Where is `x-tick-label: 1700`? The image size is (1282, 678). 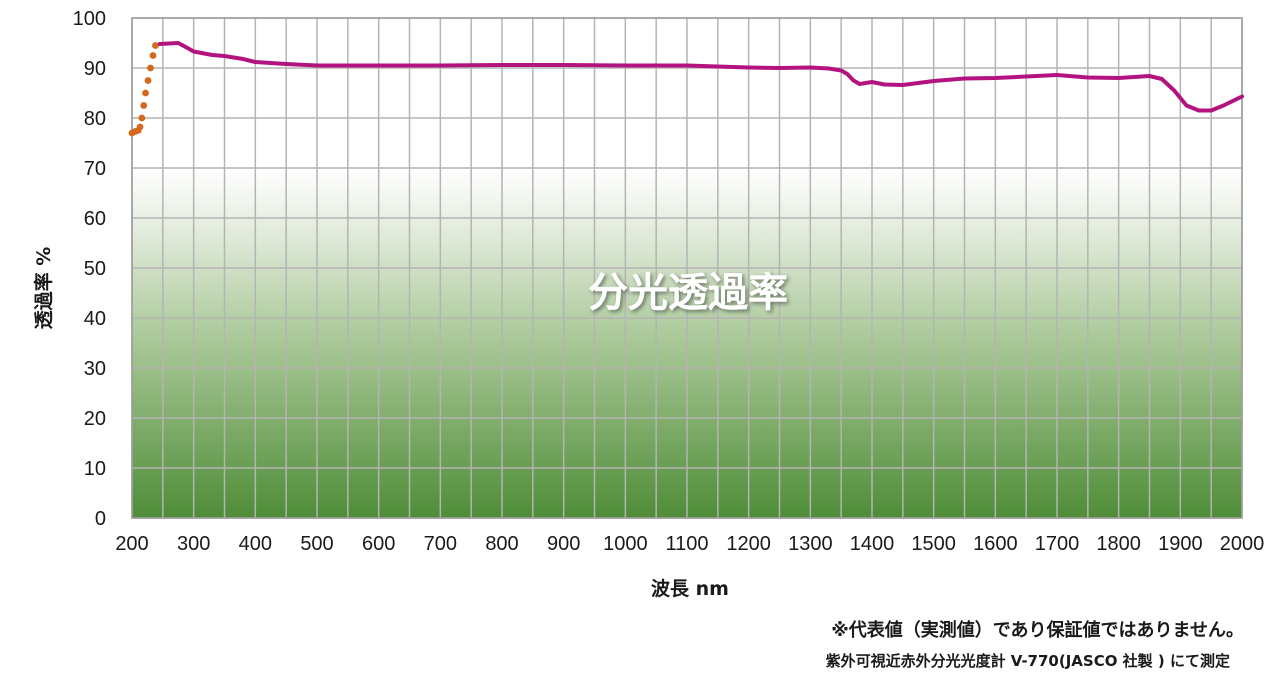
x-tick-label: 1700 is located at coordinates (1057, 544).